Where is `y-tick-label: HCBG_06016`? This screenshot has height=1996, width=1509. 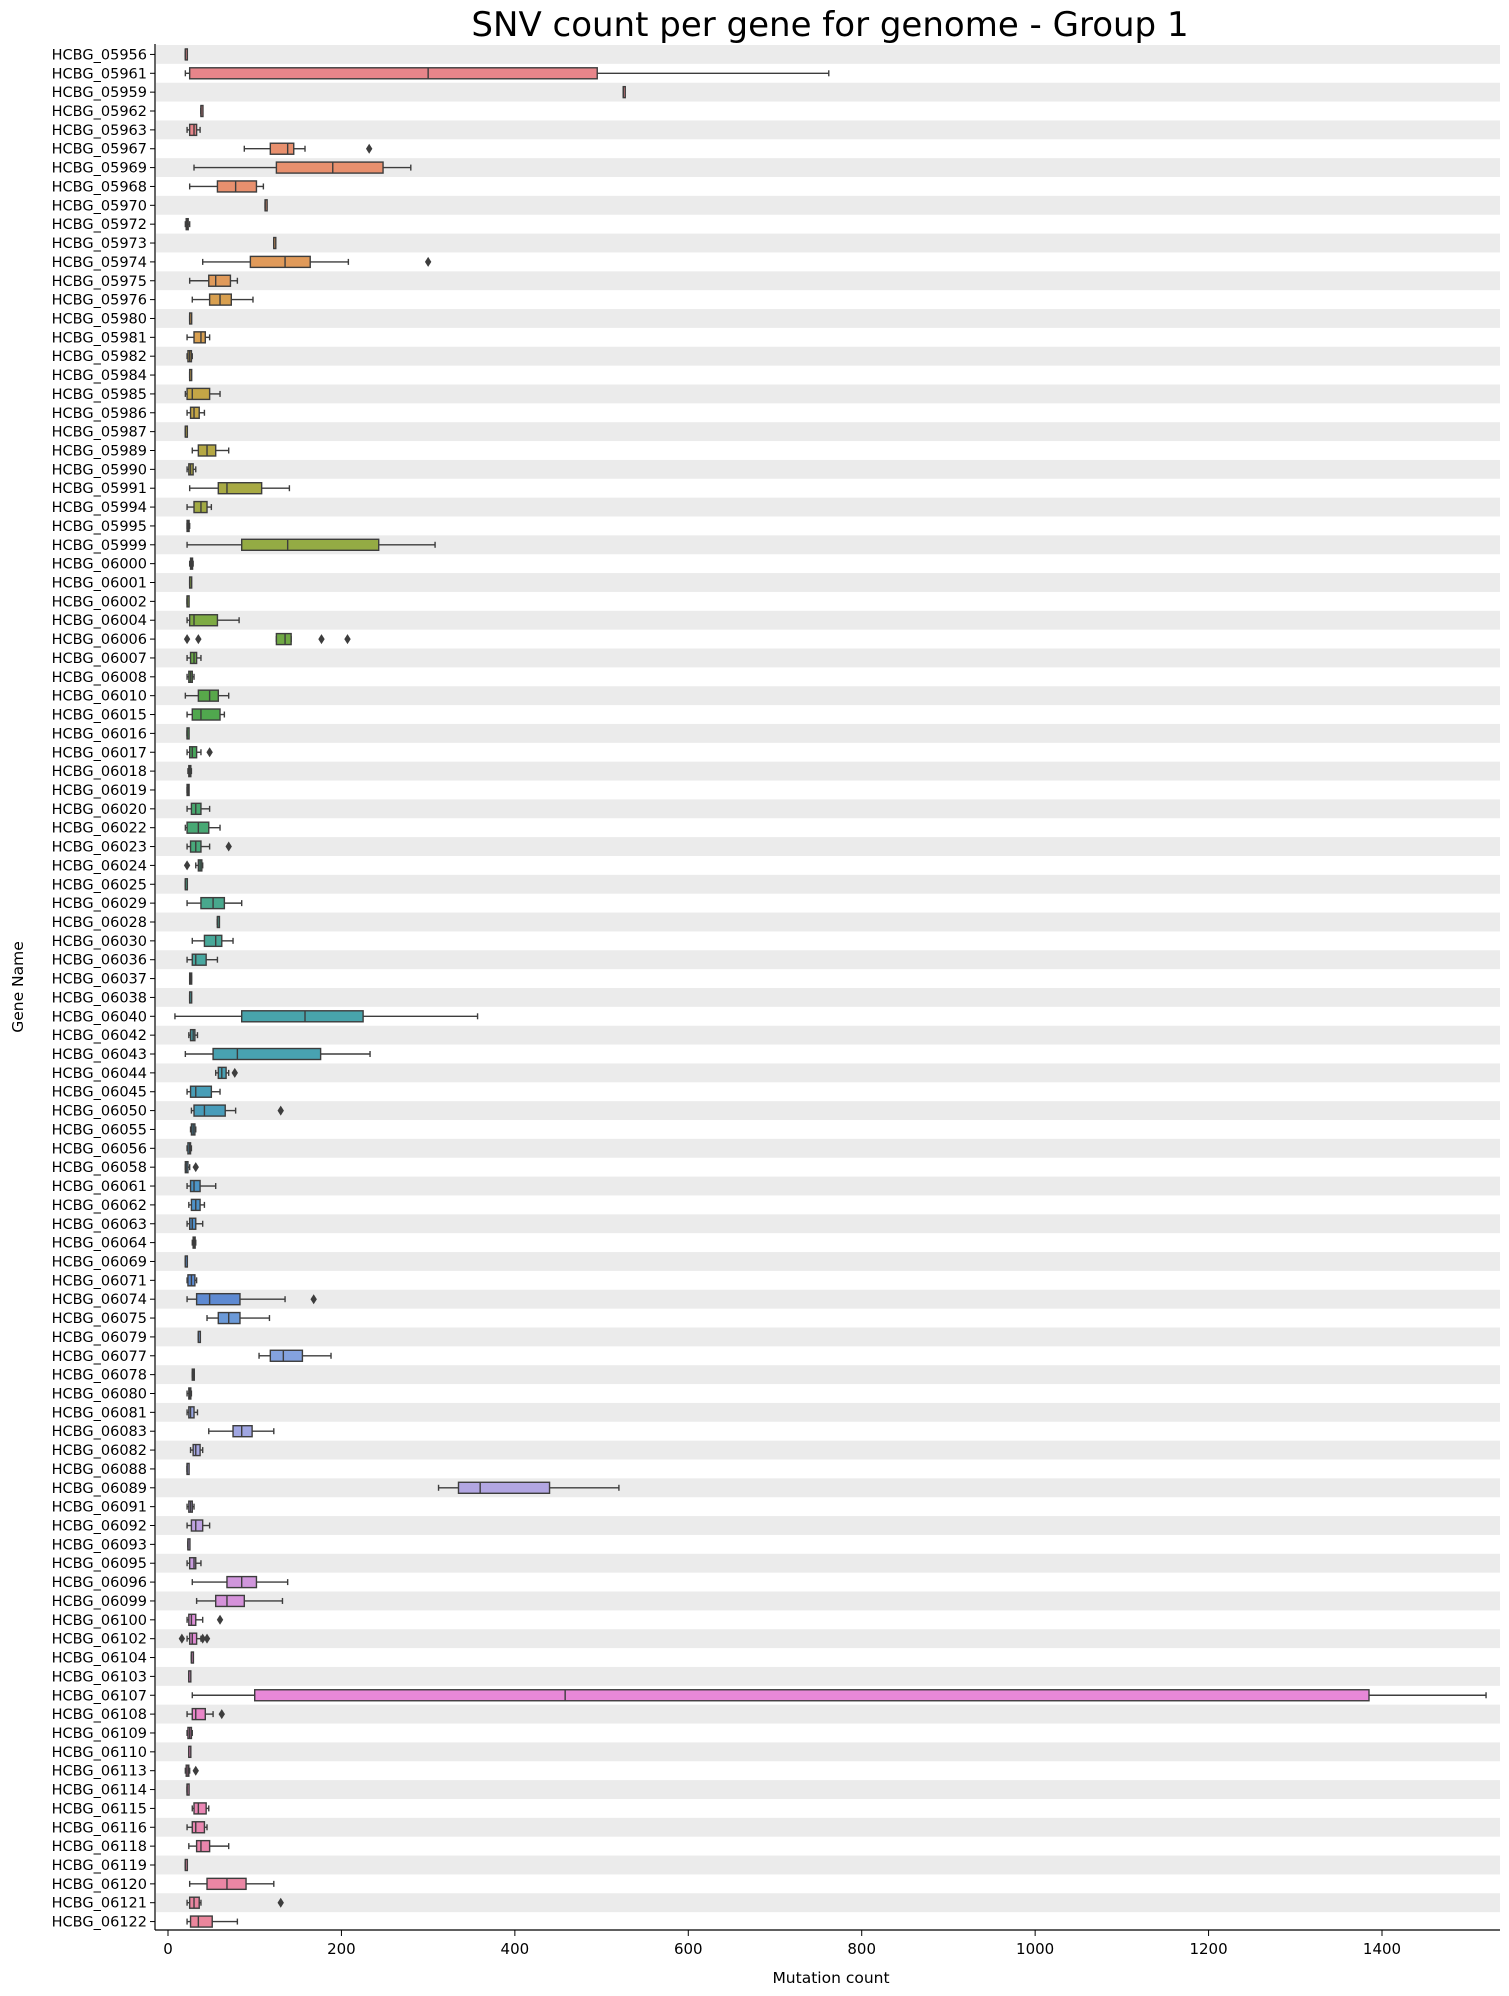
y-tick-label: HCBG_06016 is located at coordinates (99, 734).